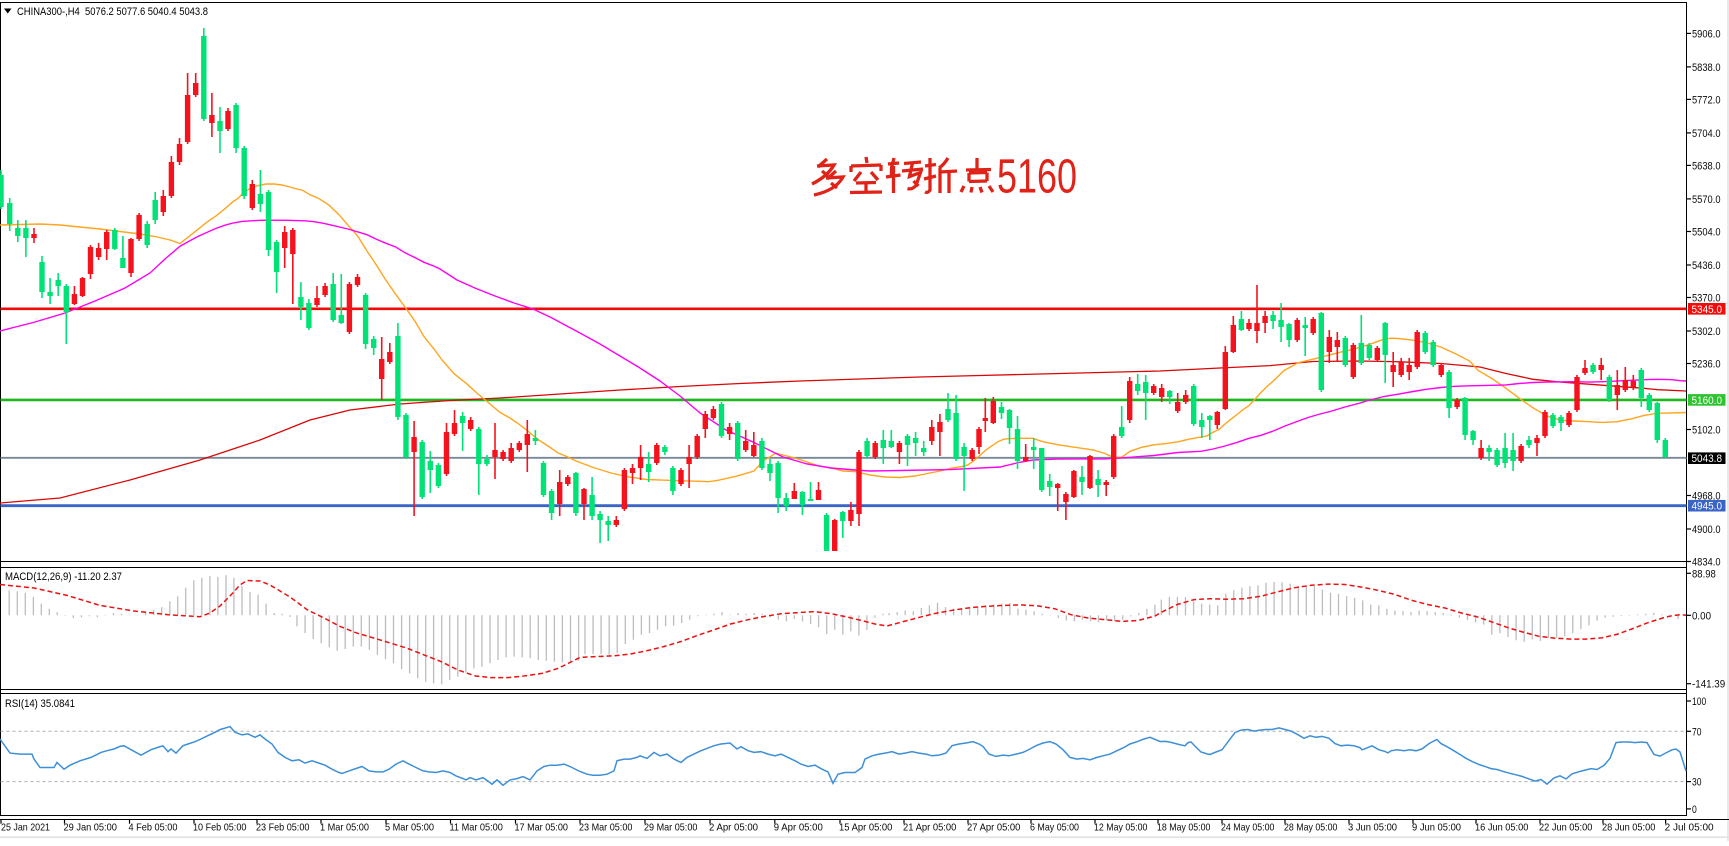 The height and width of the screenshot is (846, 1729). Describe the element at coordinates (283, 828) in the screenshot. I see `svg-text: 23 Feb 05:00` at that location.